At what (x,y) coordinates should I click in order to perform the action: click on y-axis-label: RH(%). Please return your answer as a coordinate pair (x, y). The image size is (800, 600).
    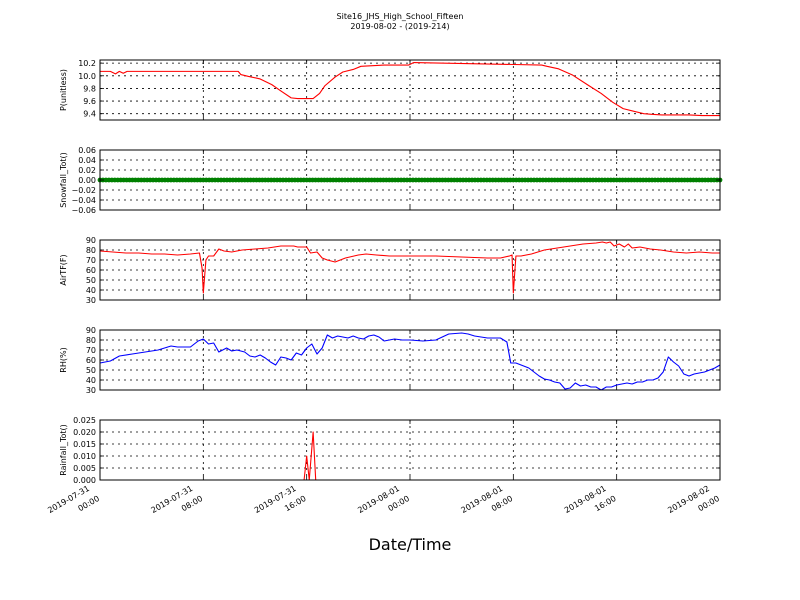
    Looking at the image, I should click on (63, 359).